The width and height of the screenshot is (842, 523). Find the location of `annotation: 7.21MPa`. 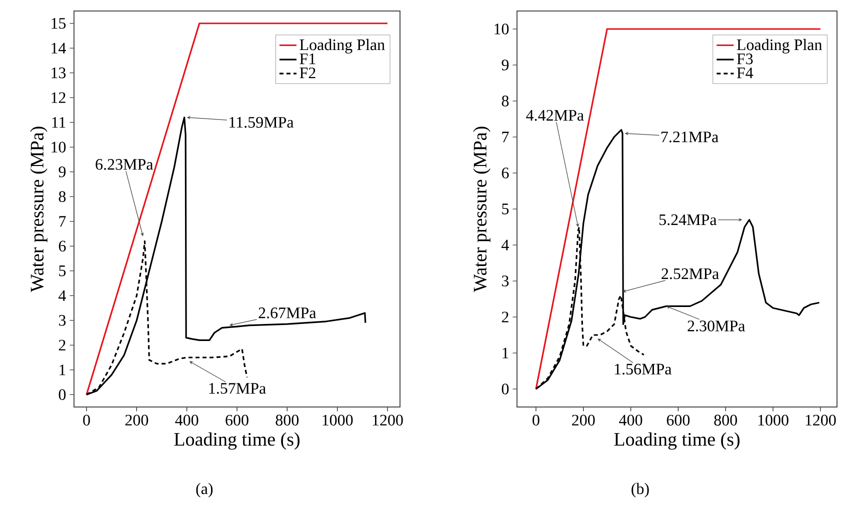

annotation: 7.21MPa is located at coordinates (689, 137).